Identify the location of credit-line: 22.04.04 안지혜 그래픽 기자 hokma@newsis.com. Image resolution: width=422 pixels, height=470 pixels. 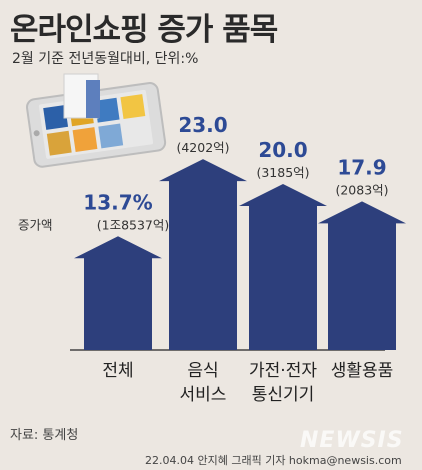
(273, 460).